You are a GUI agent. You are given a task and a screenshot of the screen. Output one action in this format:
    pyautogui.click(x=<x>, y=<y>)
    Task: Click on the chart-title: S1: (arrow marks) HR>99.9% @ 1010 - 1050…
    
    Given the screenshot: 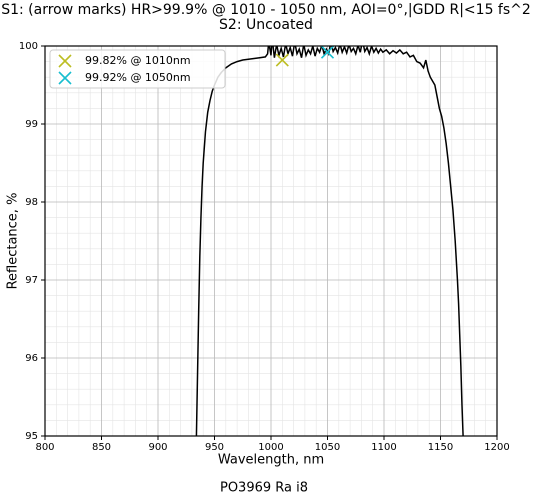 What is the action you would take?
    pyautogui.click(x=266, y=10)
    